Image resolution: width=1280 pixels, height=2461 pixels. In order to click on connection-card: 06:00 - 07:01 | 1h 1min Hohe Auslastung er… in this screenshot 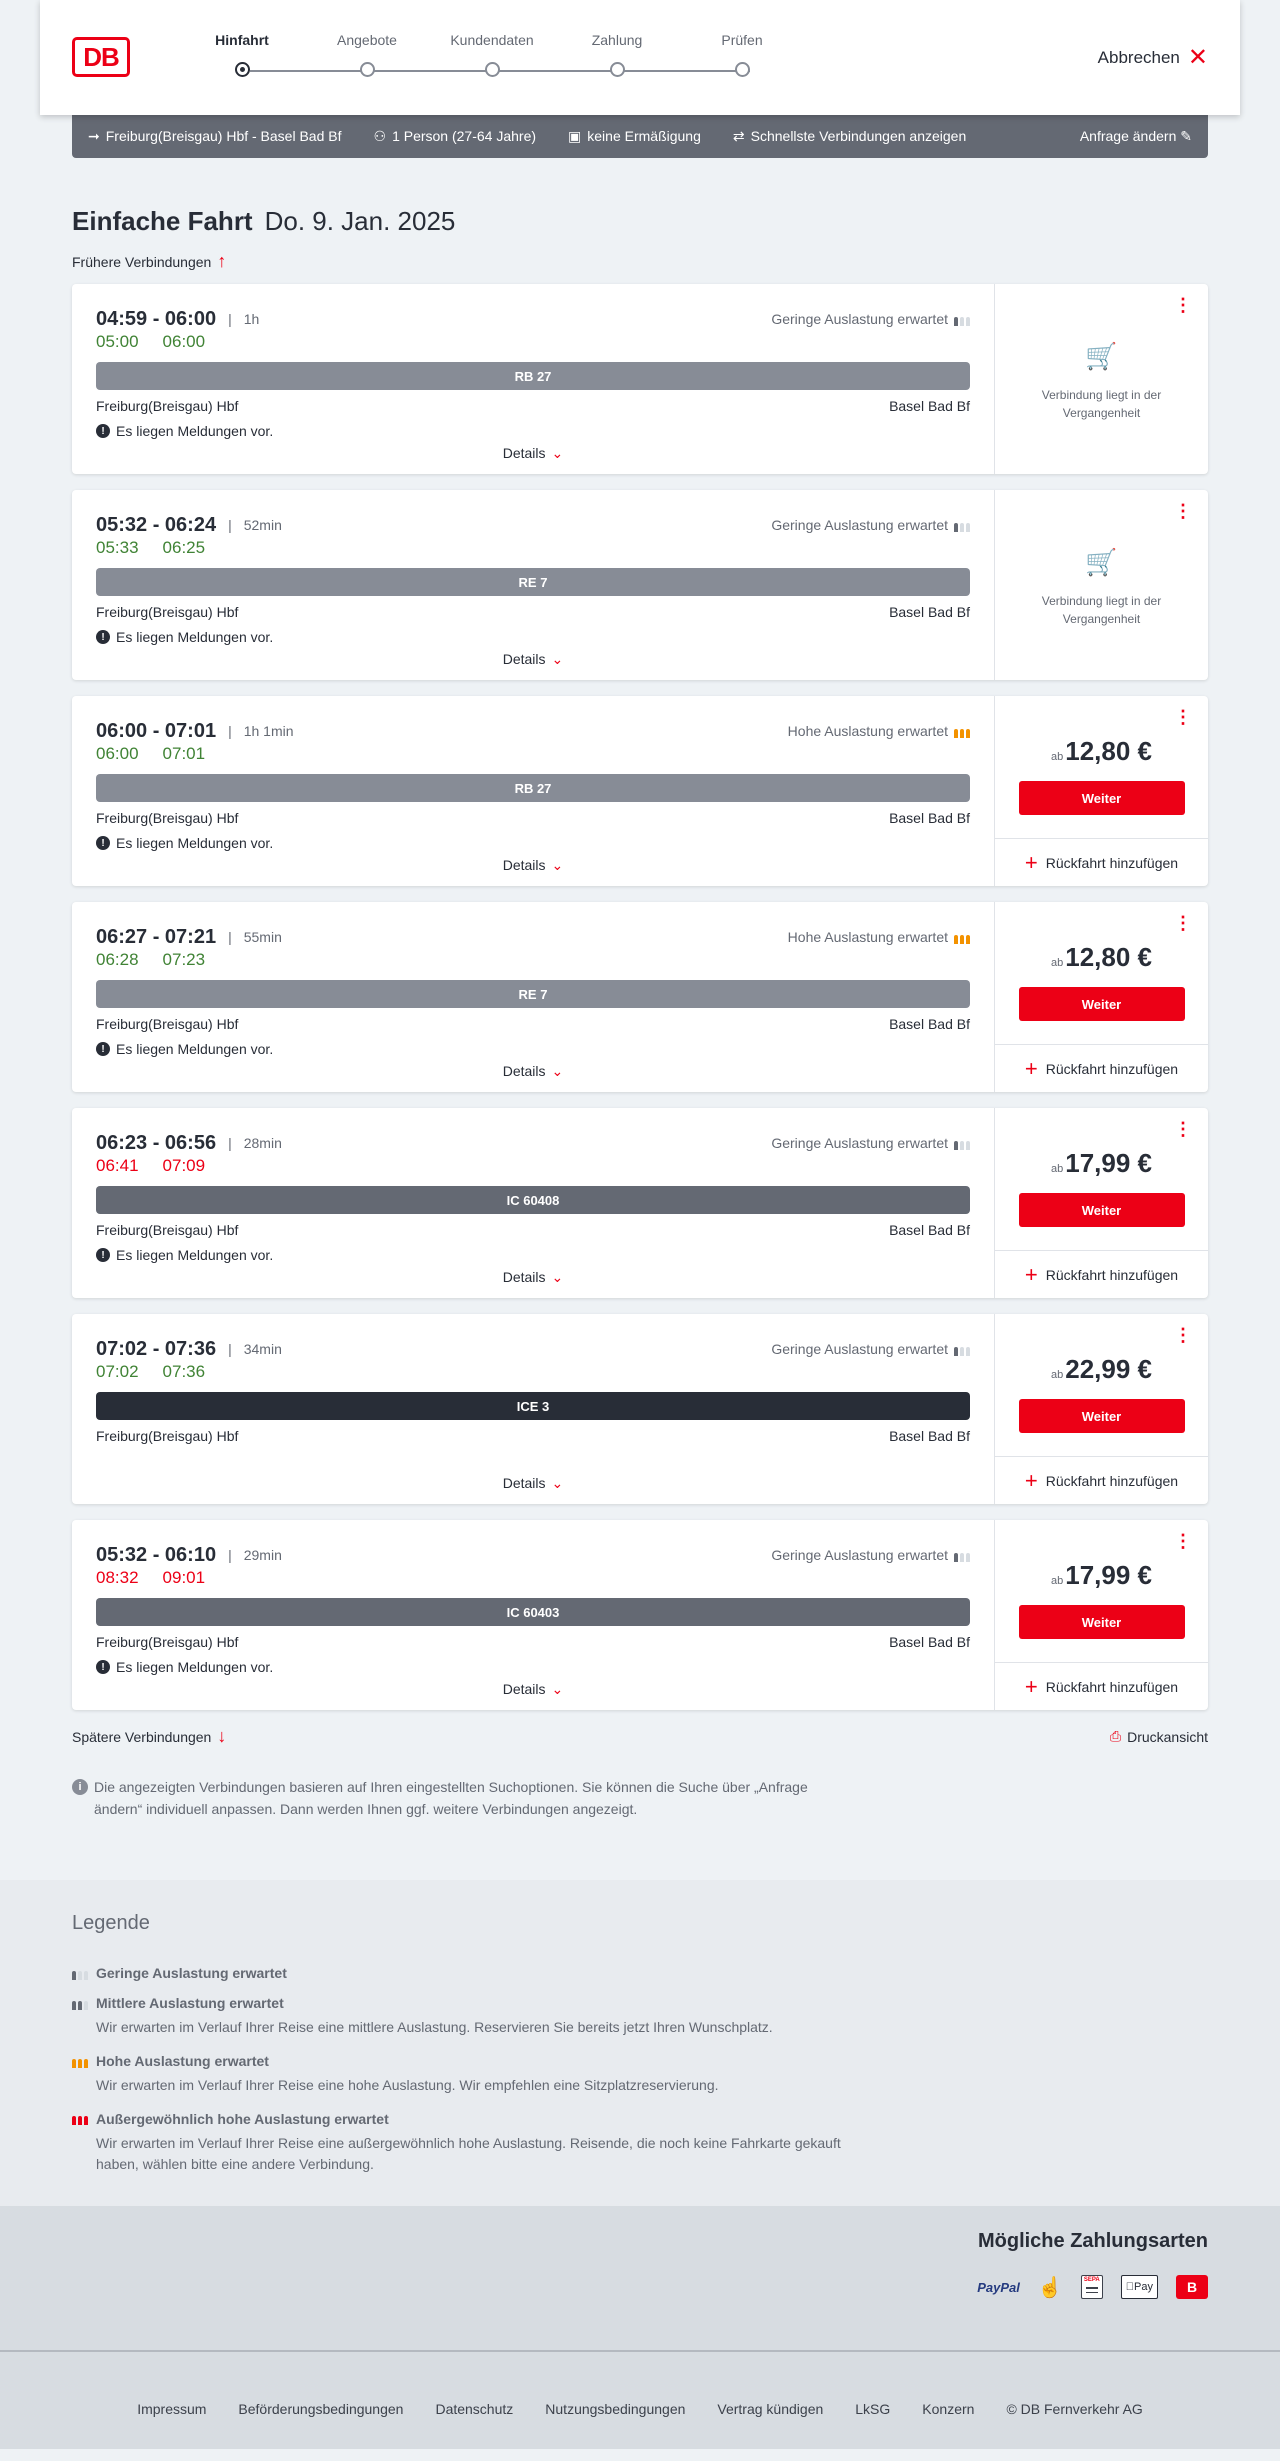, I will do `click(640, 791)`.